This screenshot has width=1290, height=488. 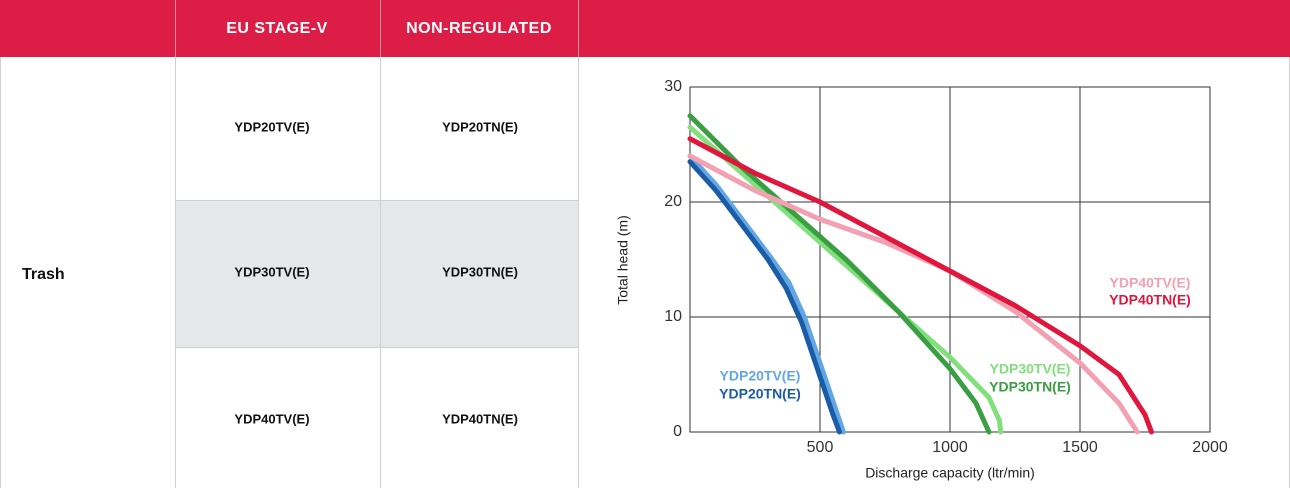 What do you see at coordinates (1030, 387) in the screenshot?
I see `series-label: YDP30TN(E)` at bounding box center [1030, 387].